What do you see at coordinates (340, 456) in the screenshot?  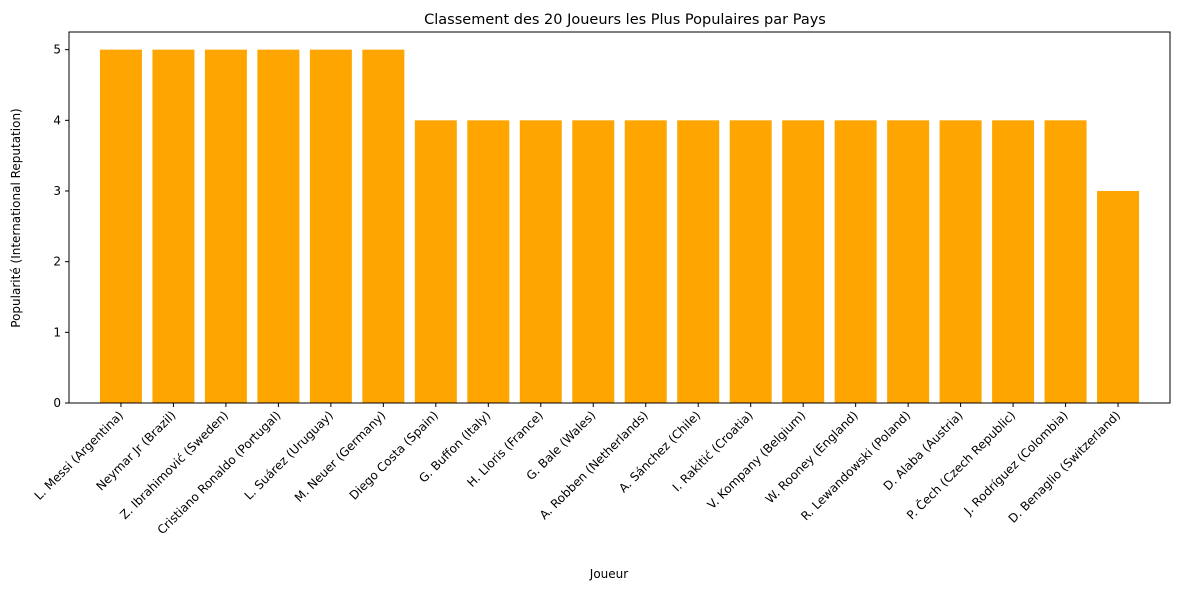 I see `x-tick-label: M. Neuer (Germany)` at bounding box center [340, 456].